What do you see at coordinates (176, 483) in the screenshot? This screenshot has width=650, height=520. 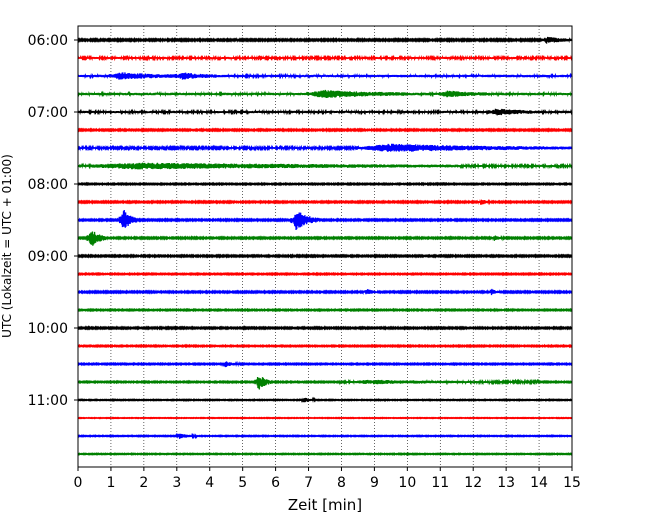 I see `x-tick-label: 3` at bounding box center [176, 483].